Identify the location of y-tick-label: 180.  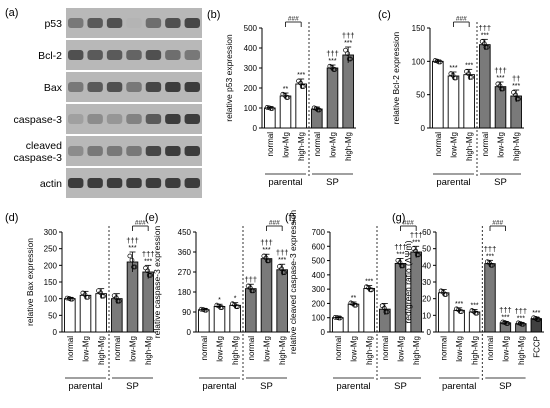
(185, 292).